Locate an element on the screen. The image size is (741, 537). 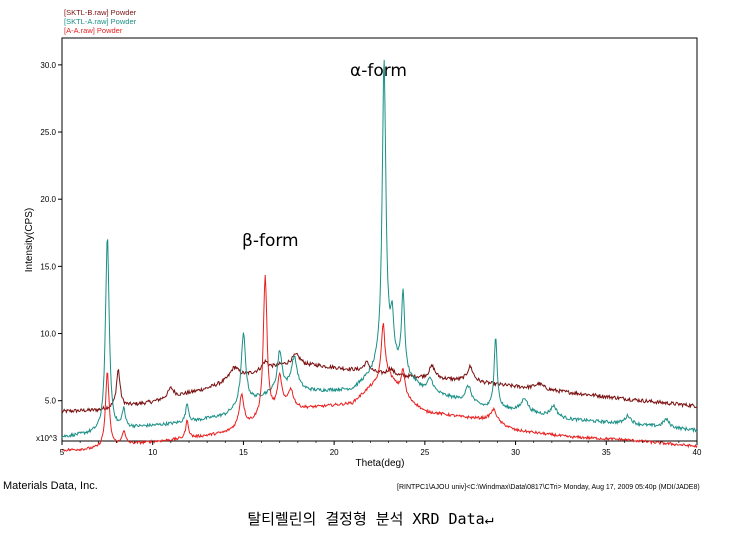
y-tick-label: 25.0 is located at coordinates (48, 132).